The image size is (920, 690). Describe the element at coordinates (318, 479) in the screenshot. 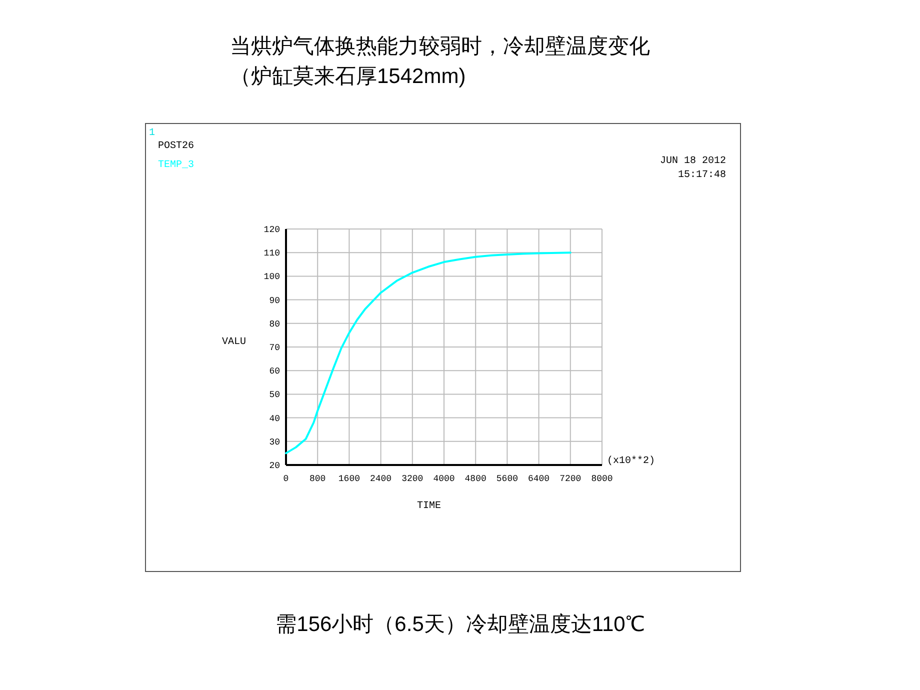

I see `x-tick-label: 800` at that location.